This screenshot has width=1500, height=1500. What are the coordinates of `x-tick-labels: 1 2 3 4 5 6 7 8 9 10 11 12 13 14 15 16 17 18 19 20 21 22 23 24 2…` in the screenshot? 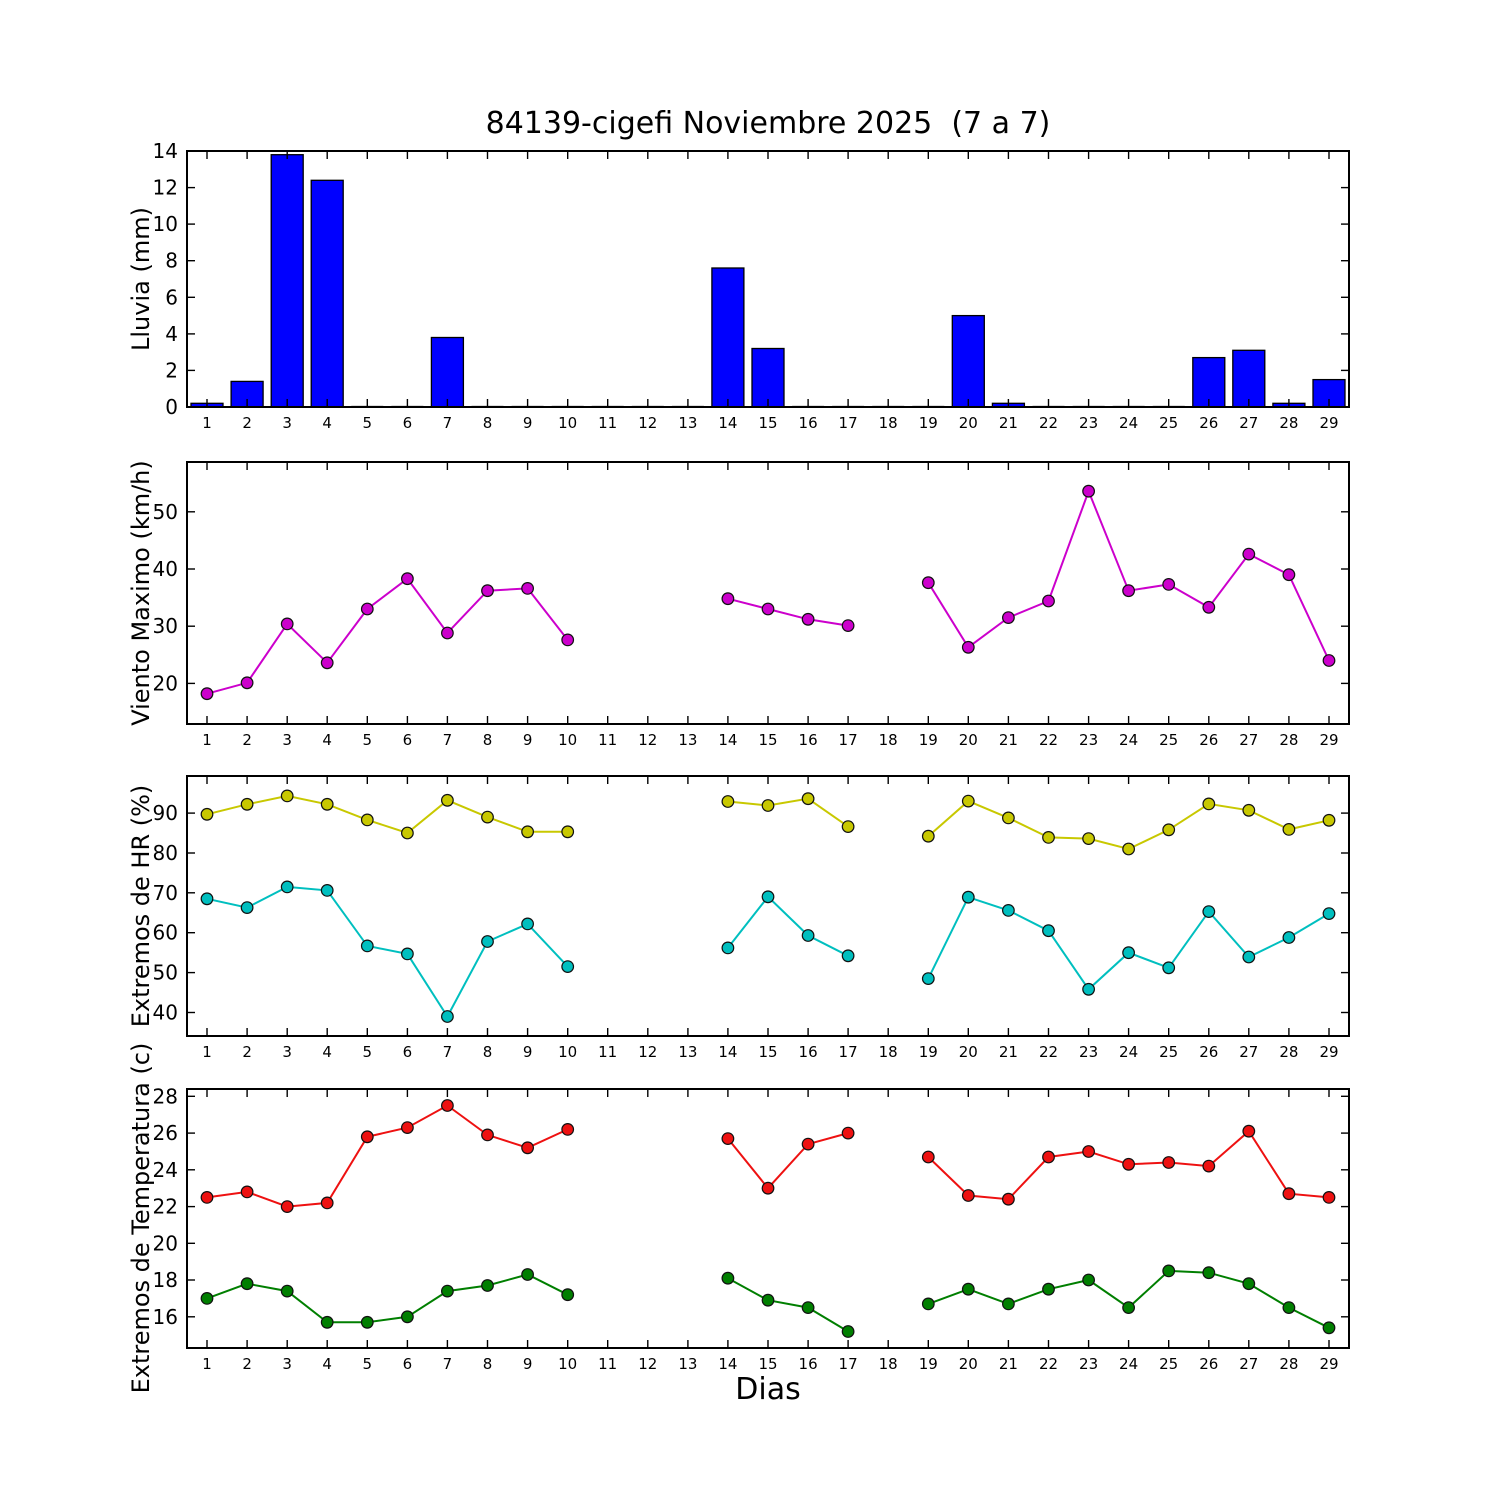 It's located at (770, 1052).